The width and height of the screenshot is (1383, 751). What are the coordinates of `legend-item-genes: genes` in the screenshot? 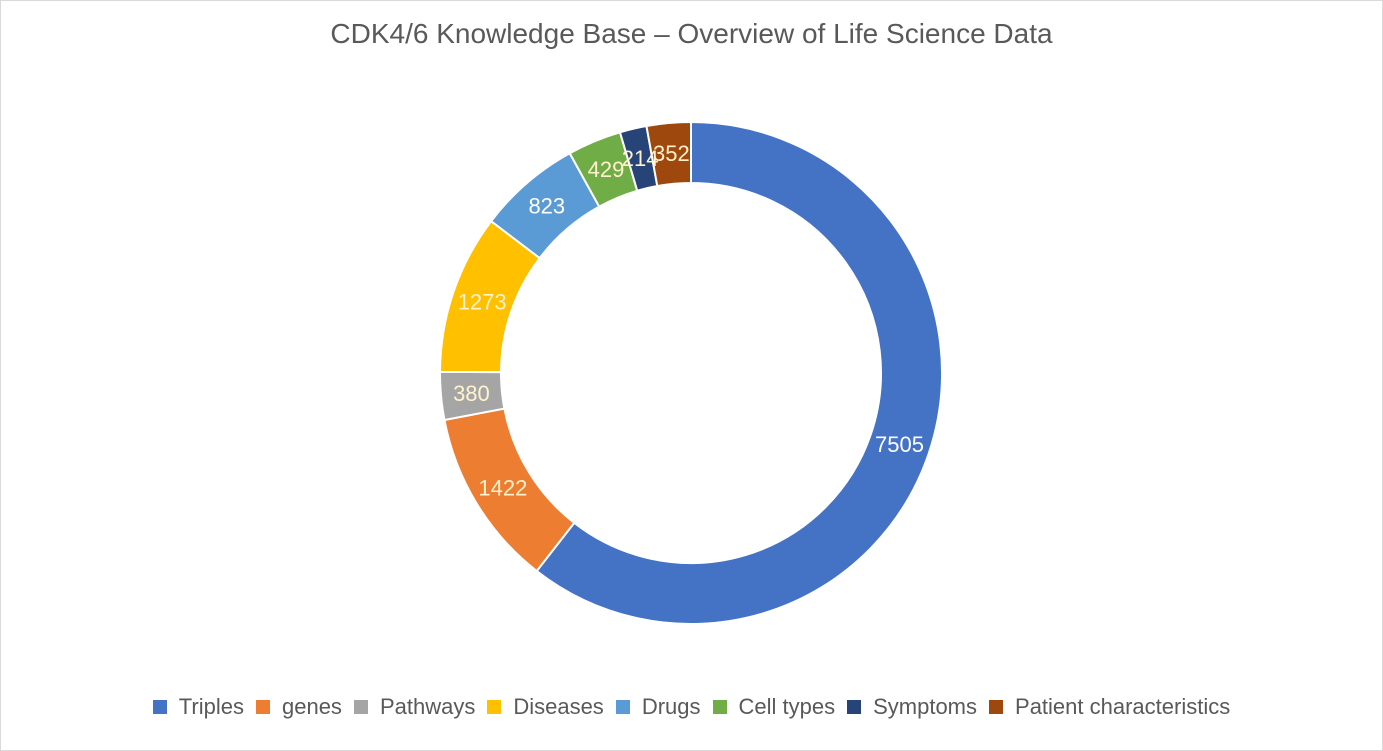 It's located at (298, 707).